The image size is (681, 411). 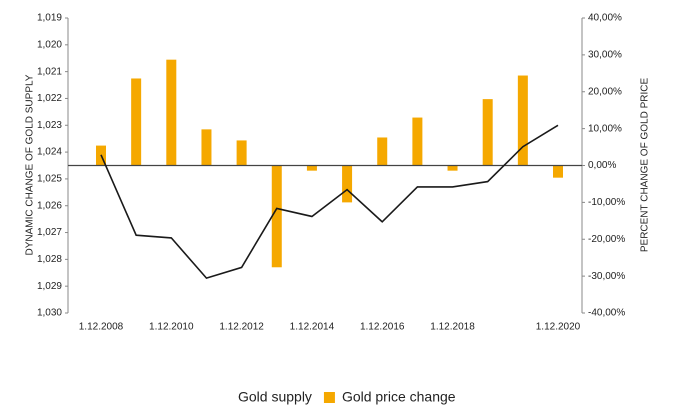 What do you see at coordinates (241, 327) in the screenshot?
I see `x-tick-label: 1.12.2012` at bounding box center [241, 327].